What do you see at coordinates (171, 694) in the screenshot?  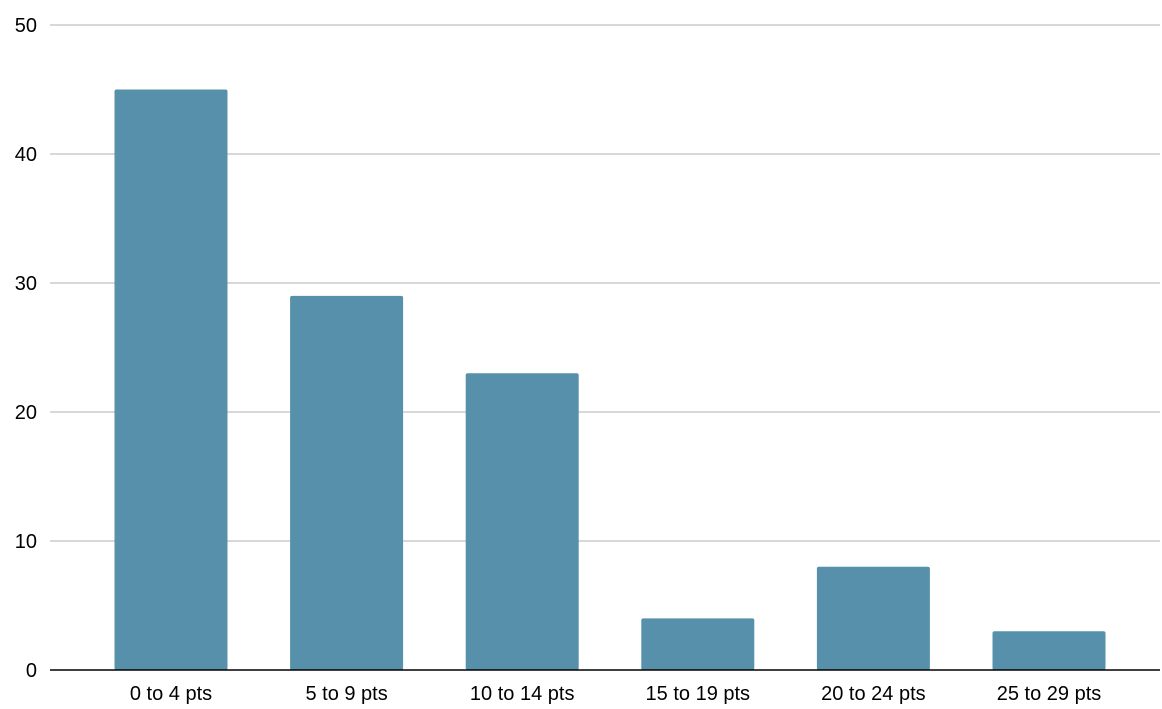 I see `x-category-label: 0 to 4 pts` at bounding box center [171, 694].